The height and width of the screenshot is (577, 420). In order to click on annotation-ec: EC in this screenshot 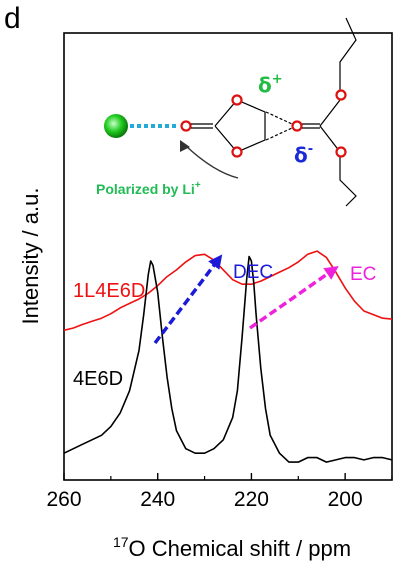, I will do `click(363, 274)`.